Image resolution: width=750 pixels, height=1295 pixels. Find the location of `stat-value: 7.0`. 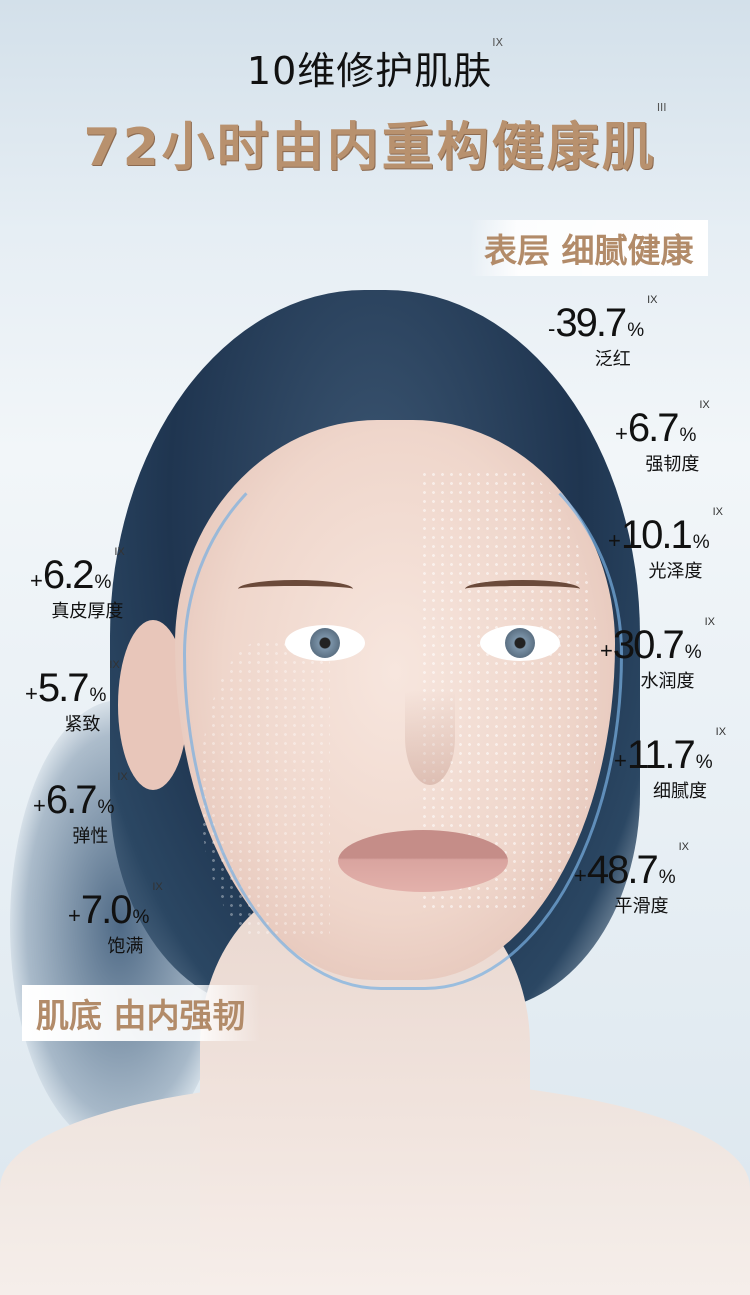

stat-value: 7.0 is located at coordinates (106, 910).